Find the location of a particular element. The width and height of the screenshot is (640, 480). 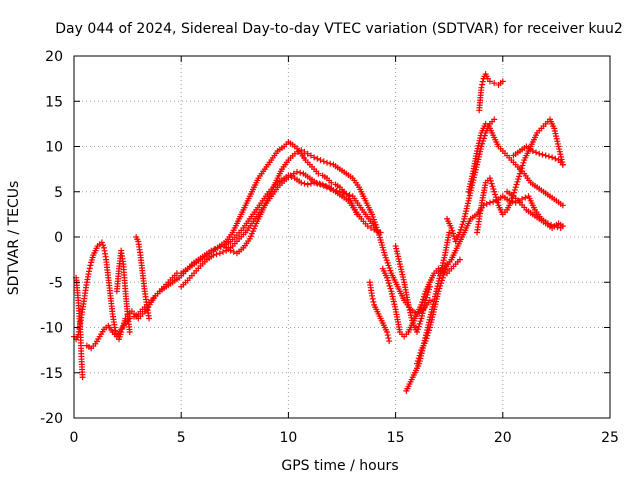

y-axis-label: SDTVAR / TECUs is located at coordinates (14, 238).